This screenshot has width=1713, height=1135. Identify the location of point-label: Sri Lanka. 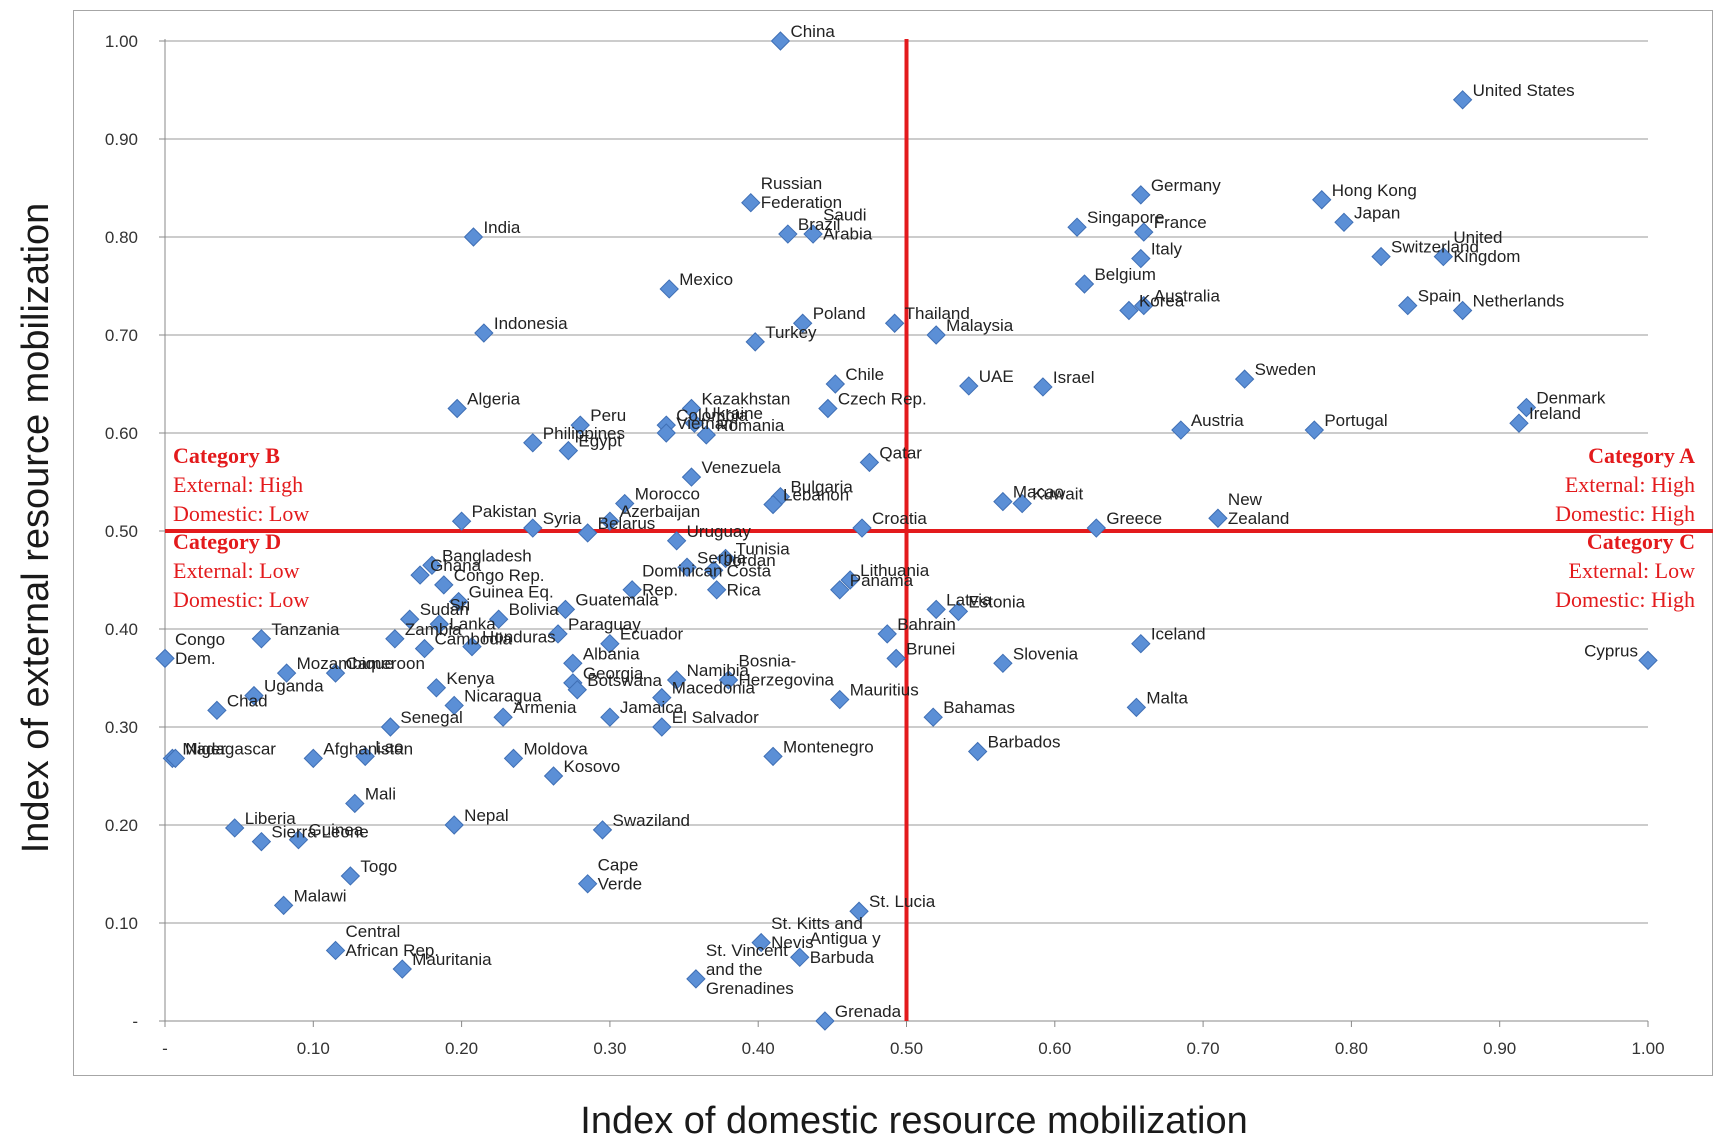
(472, 615).